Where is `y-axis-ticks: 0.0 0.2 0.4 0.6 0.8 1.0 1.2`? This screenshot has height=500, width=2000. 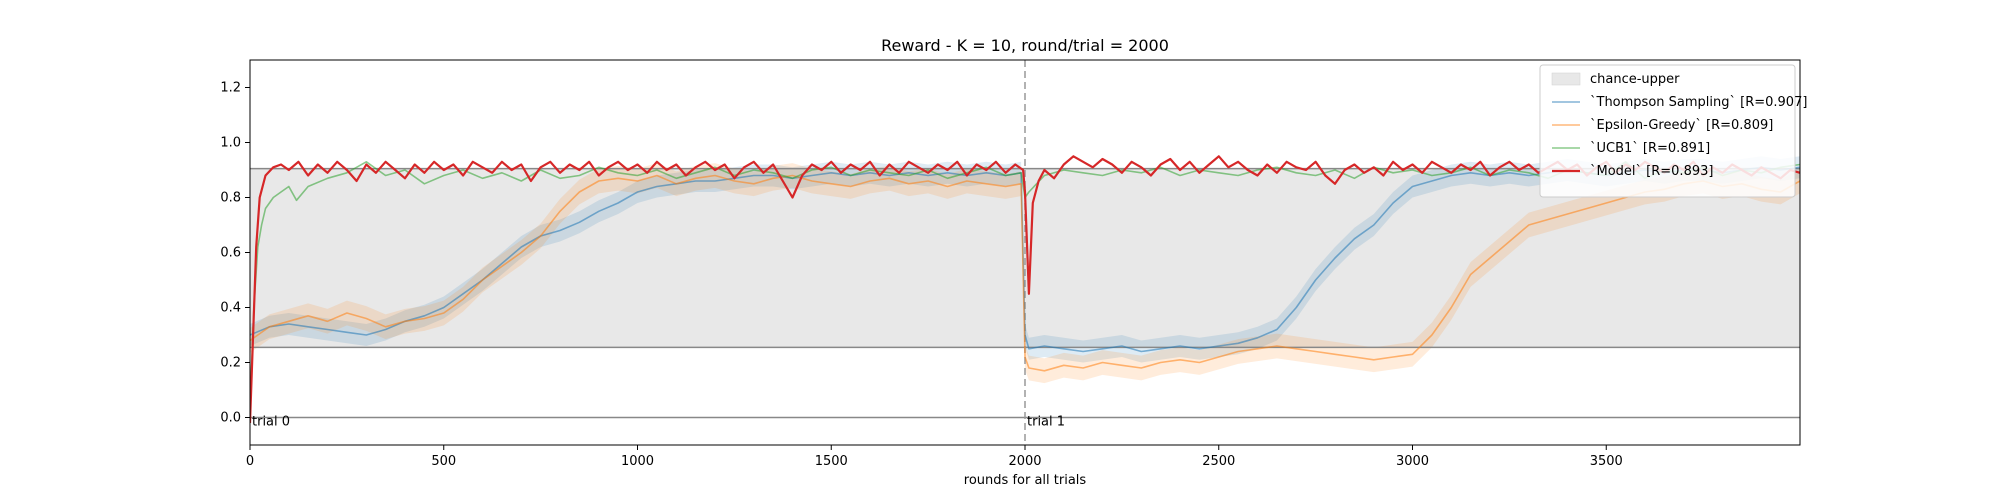 y-axis-ticks: 0.0 0.2 0.4 0.6 0.8 1.0 1.2 is located at coordinates (235, 253).